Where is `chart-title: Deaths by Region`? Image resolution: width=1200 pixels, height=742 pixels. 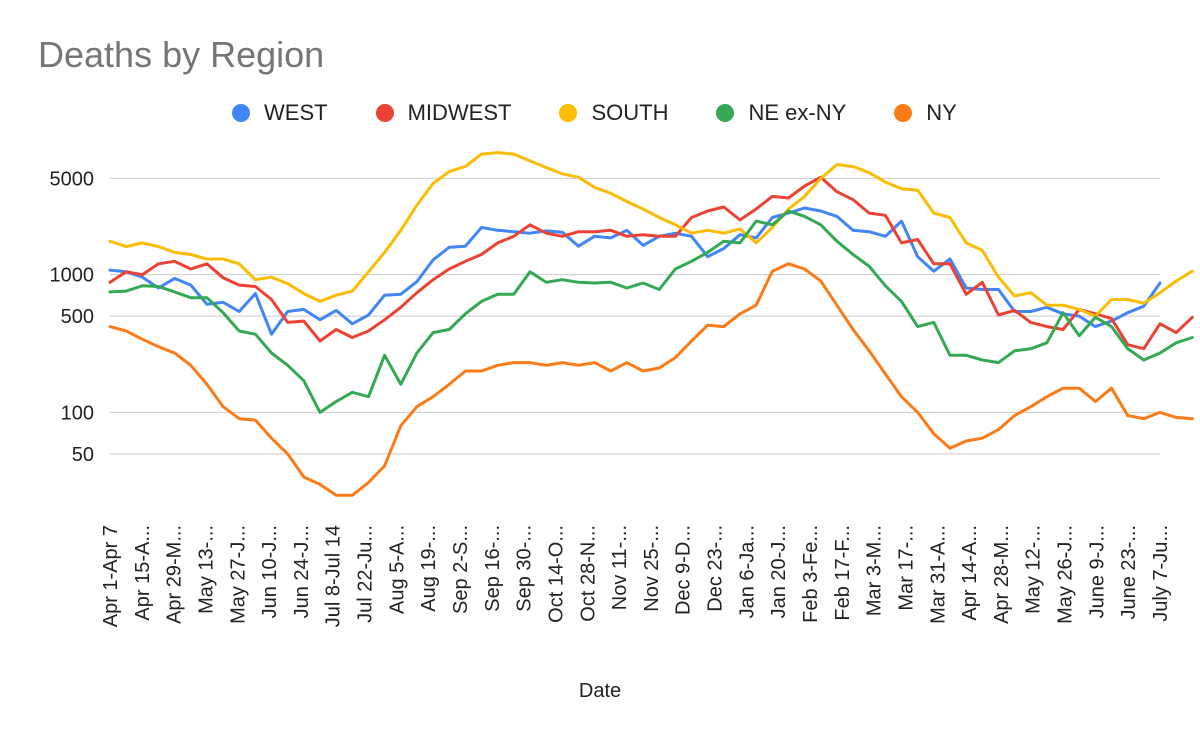
chart-title: Deaths by Region is located at coordinates (181, 54).